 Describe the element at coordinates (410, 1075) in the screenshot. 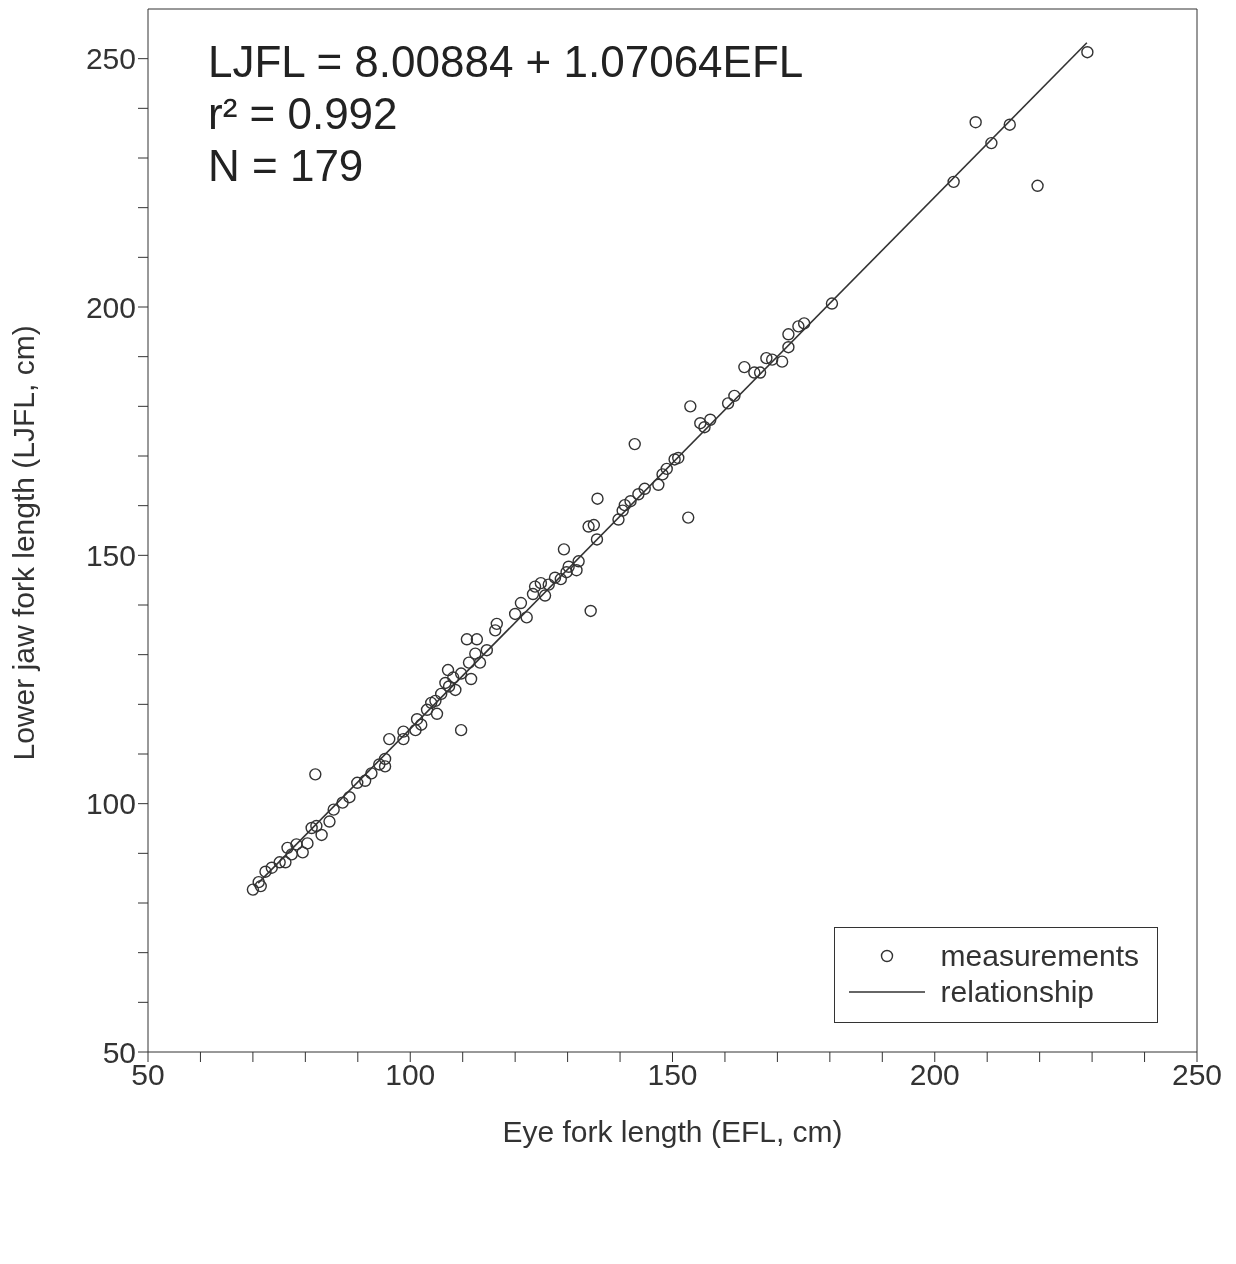

I see `x-tick-label: 100` at that location.